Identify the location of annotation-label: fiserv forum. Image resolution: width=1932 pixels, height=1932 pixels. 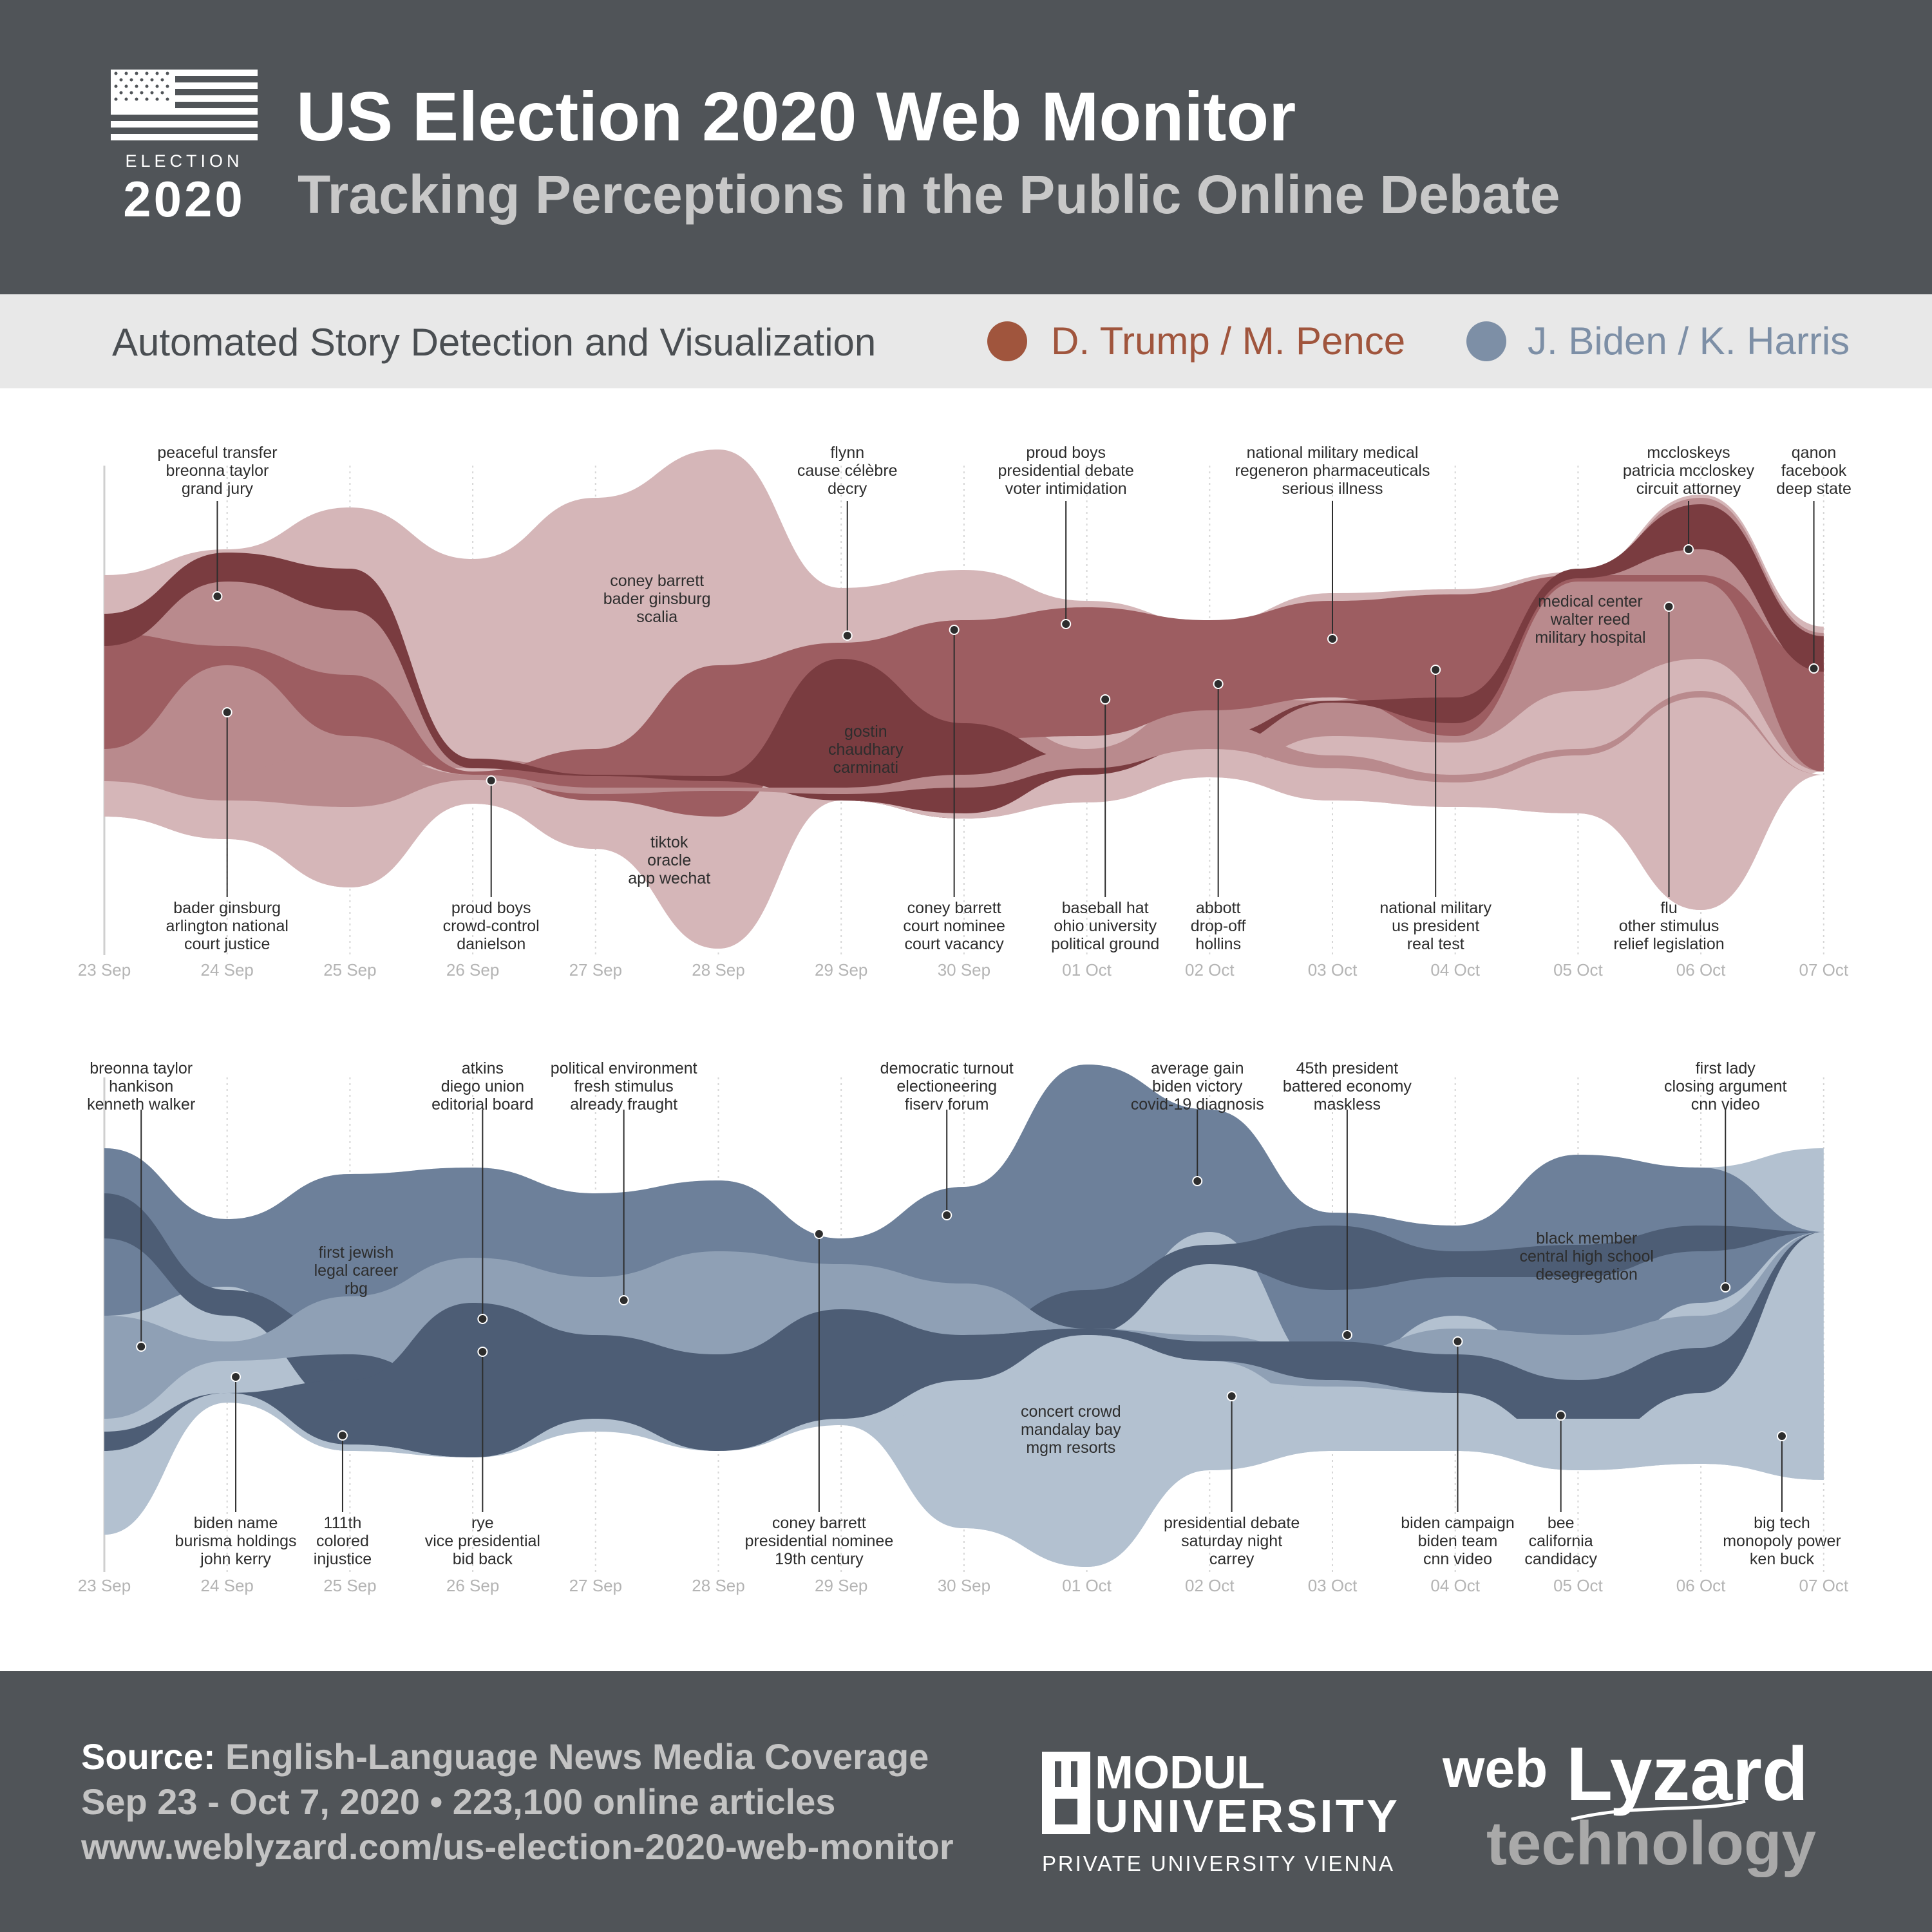
(947, 1104).